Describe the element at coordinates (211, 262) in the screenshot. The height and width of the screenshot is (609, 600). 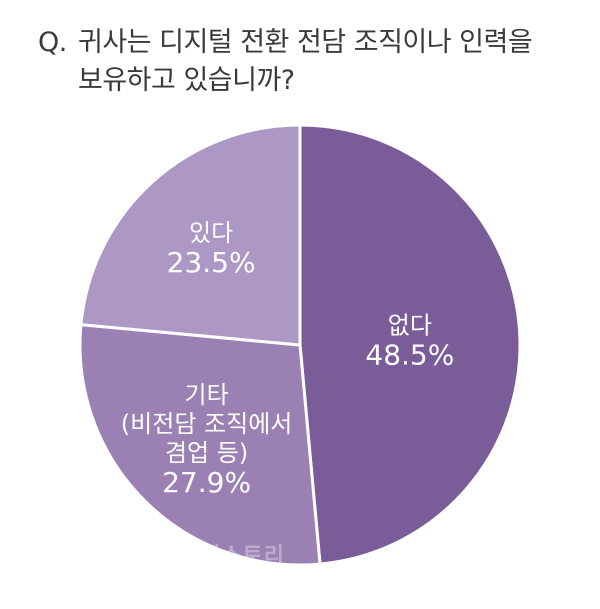
I see `slice-value-2: 23.5%` at that location.